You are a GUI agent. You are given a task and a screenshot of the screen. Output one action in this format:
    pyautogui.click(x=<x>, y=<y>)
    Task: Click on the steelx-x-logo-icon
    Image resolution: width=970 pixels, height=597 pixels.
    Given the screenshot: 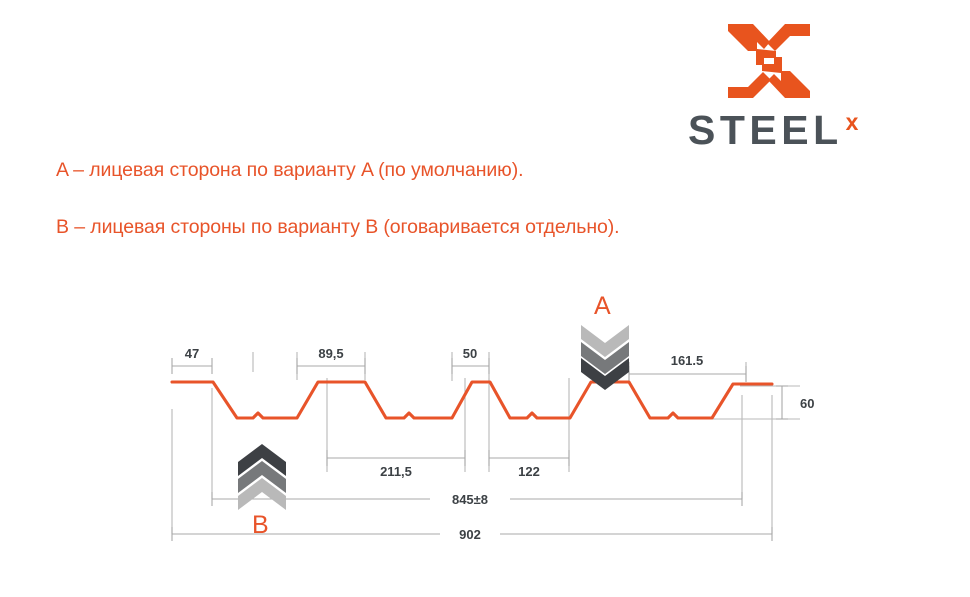 What is the action you would take?
    pyautogui.click(x=769, y=61)
    